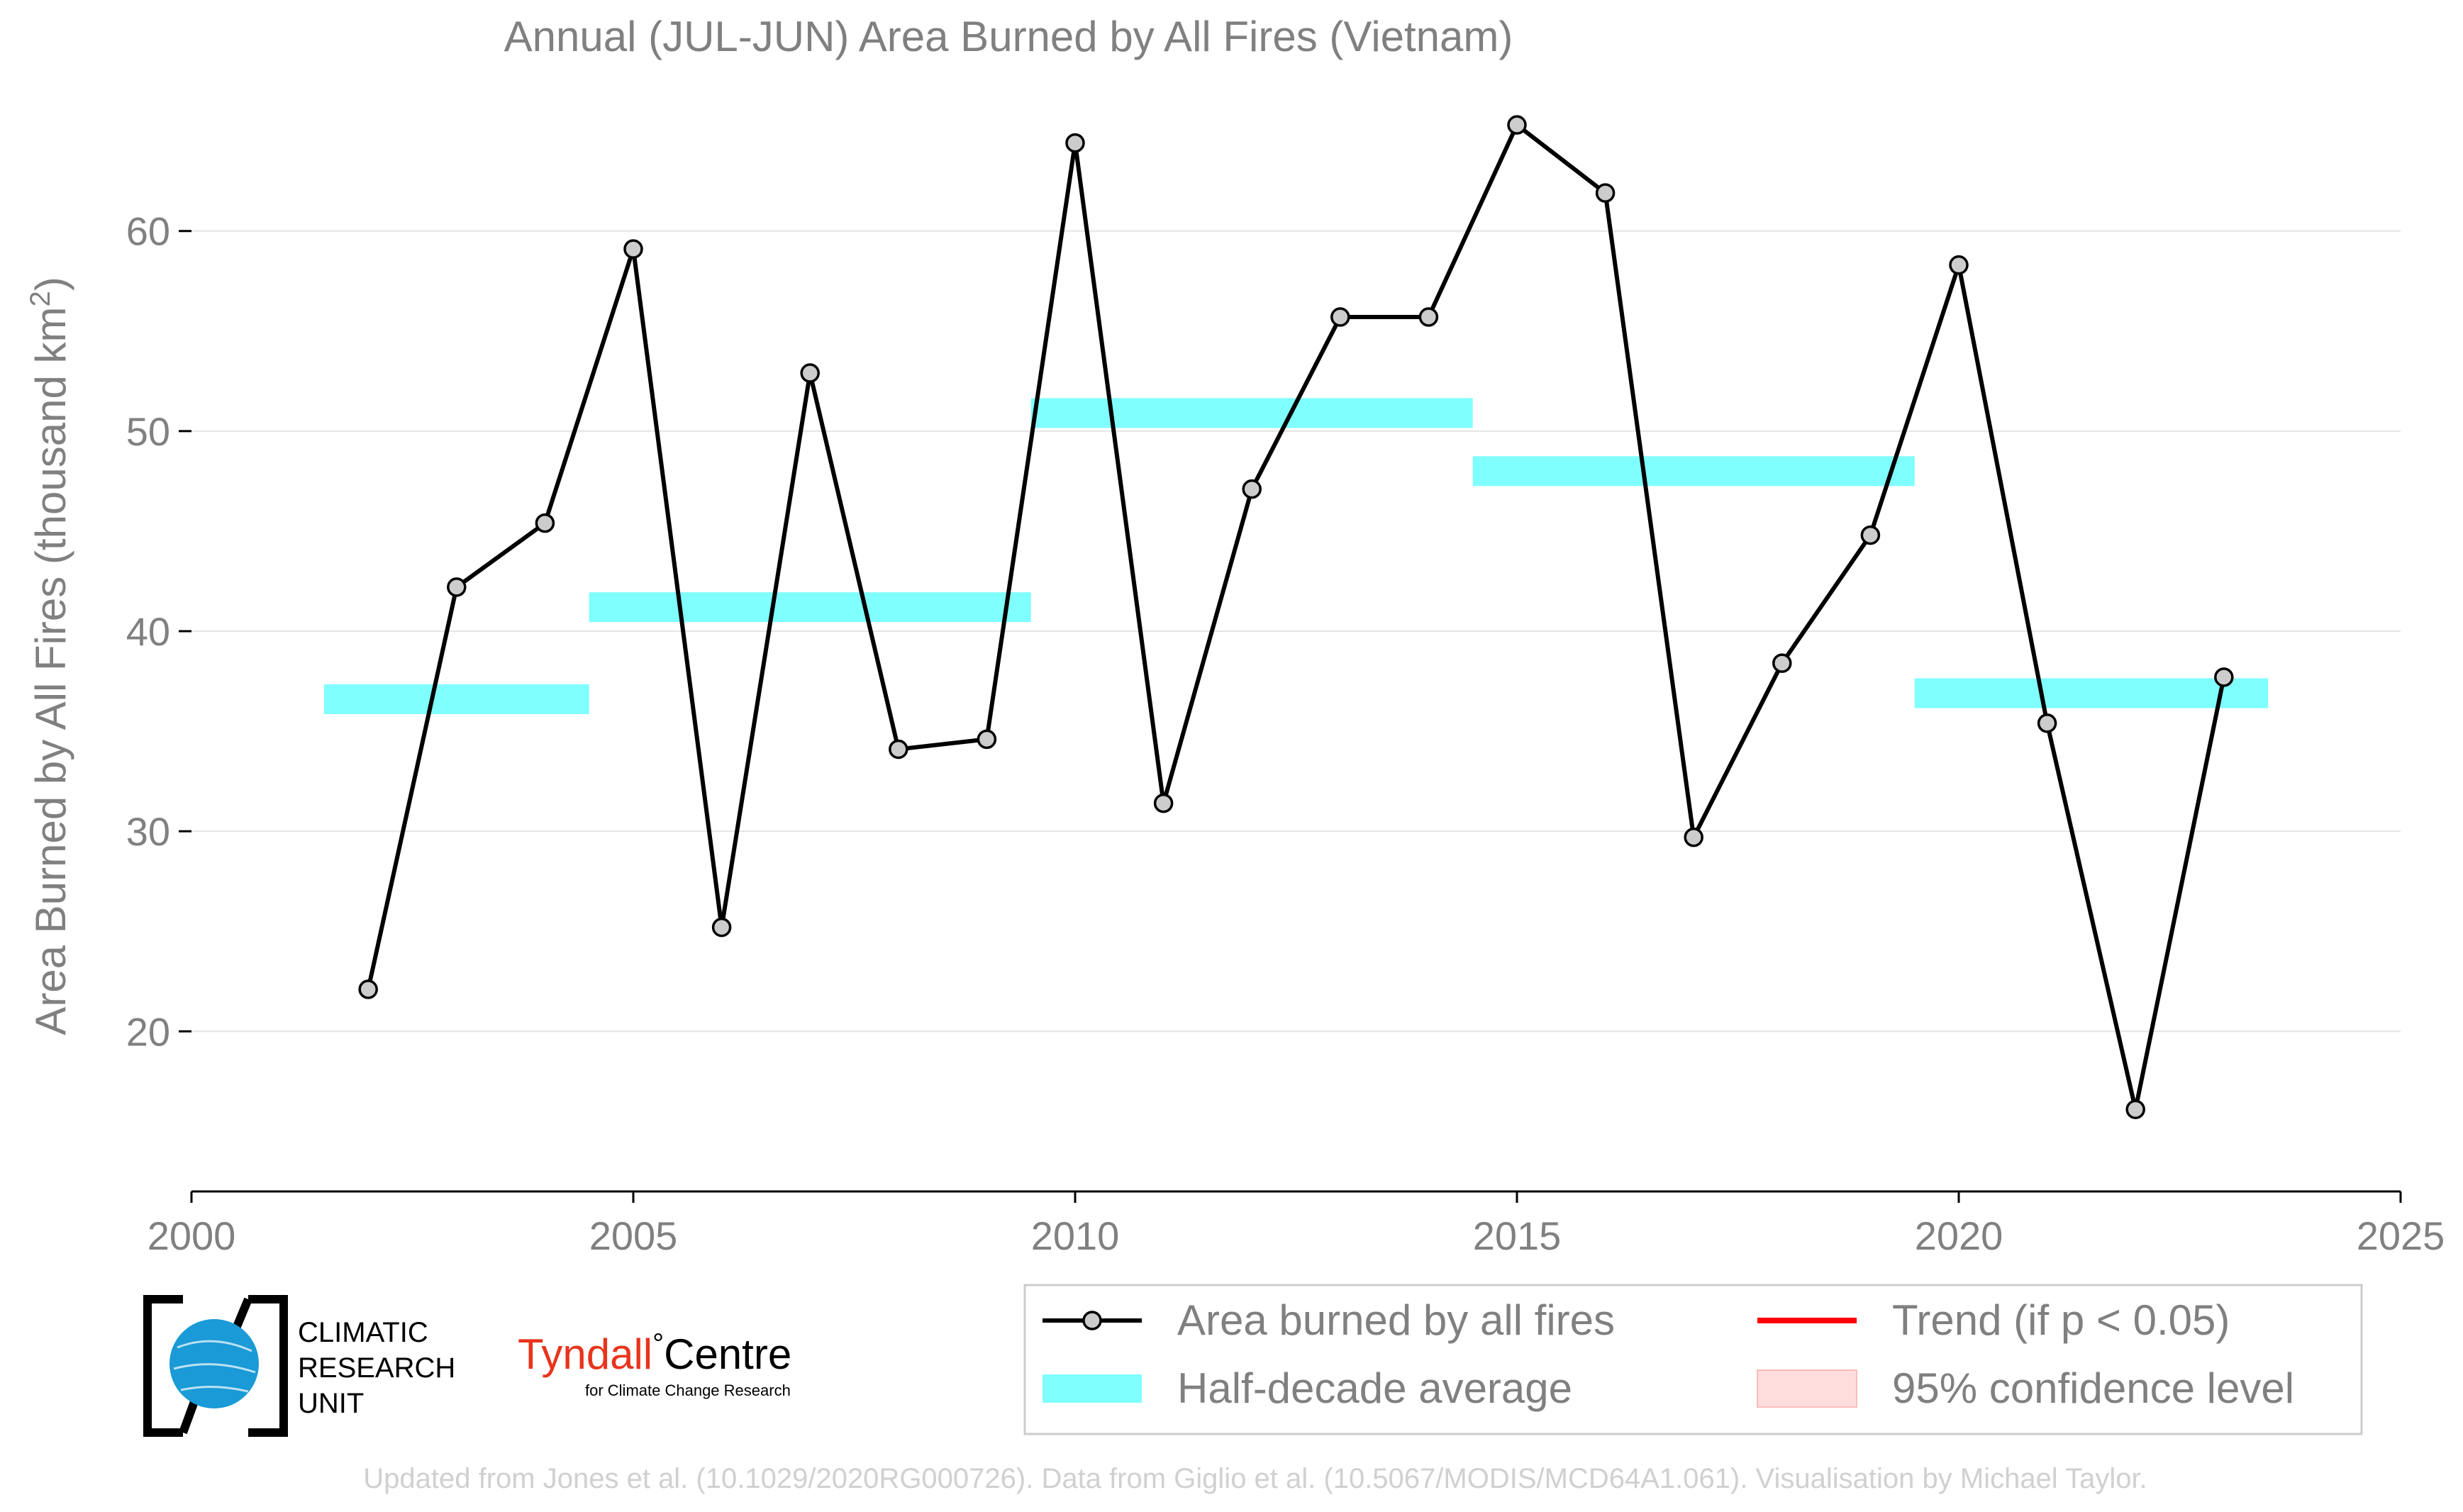  What do you see at coordinates (810, 373) in the screenshot?
I see `data-point-2007` at bounding box center [810, 373].